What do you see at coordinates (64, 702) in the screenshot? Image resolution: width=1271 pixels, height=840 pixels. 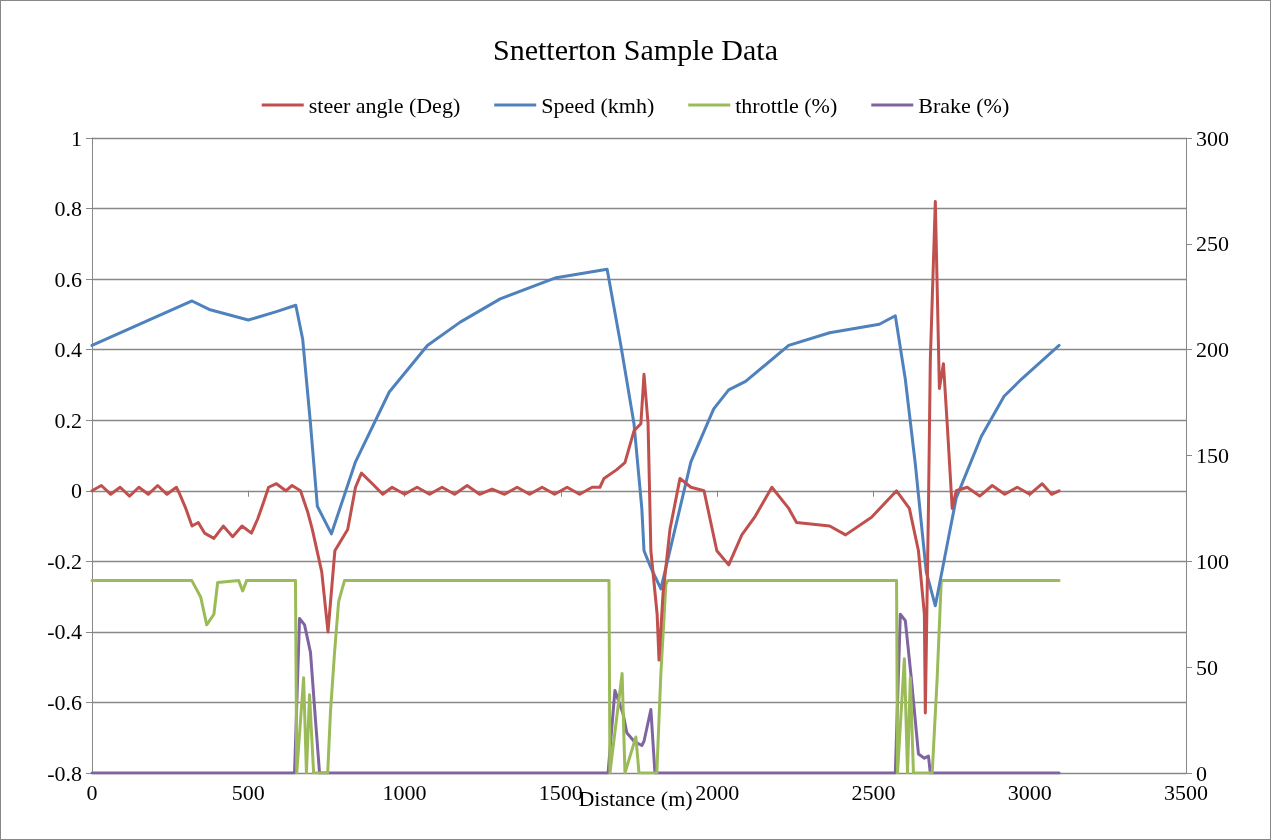 I see `y-tick-label: -0.6` at bounding box center [64, 702].